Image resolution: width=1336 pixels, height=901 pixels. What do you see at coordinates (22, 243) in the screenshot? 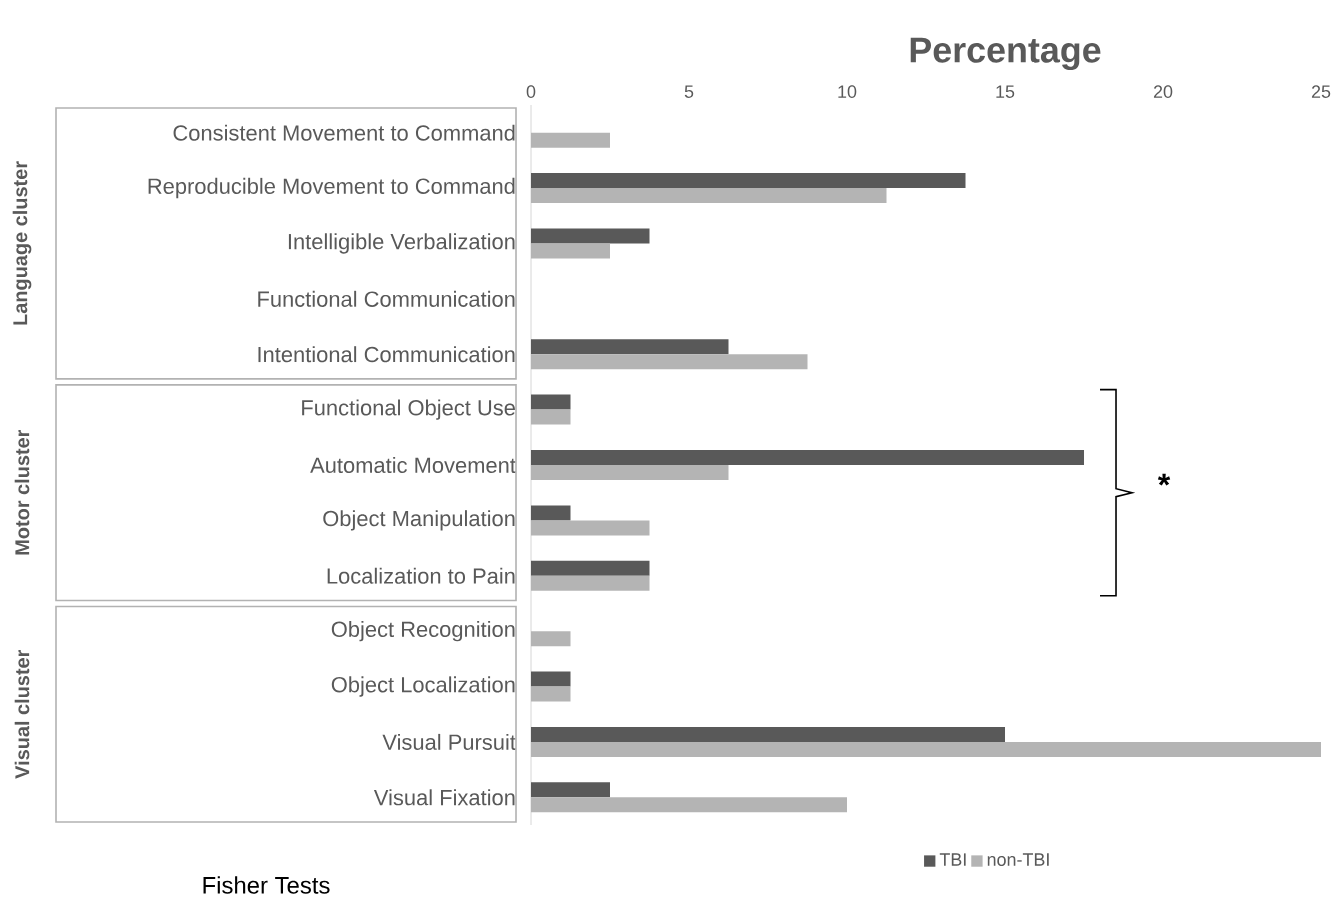
I see `text: Language cluster` at bounding box center [22, 243].